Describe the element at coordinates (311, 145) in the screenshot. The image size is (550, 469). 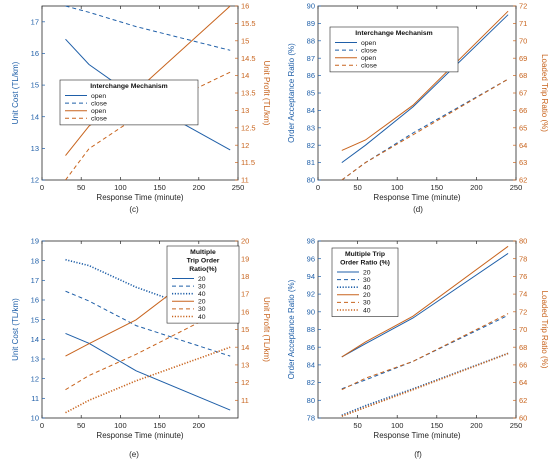
I see `y-left-tick-label: 82` at that location.